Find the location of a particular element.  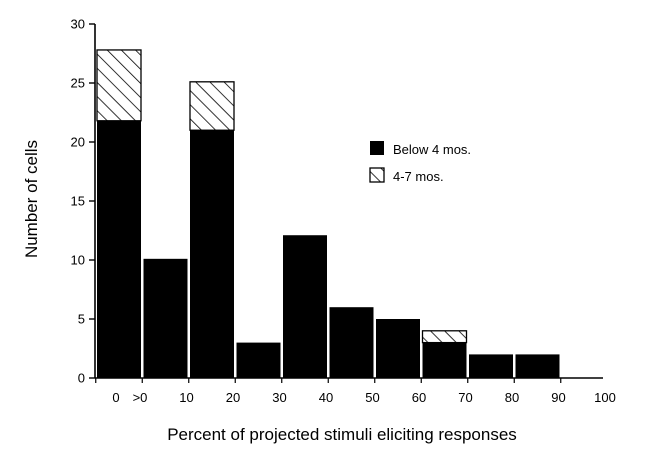

y-tick-label: 15 is located at coordinates (78, 201).